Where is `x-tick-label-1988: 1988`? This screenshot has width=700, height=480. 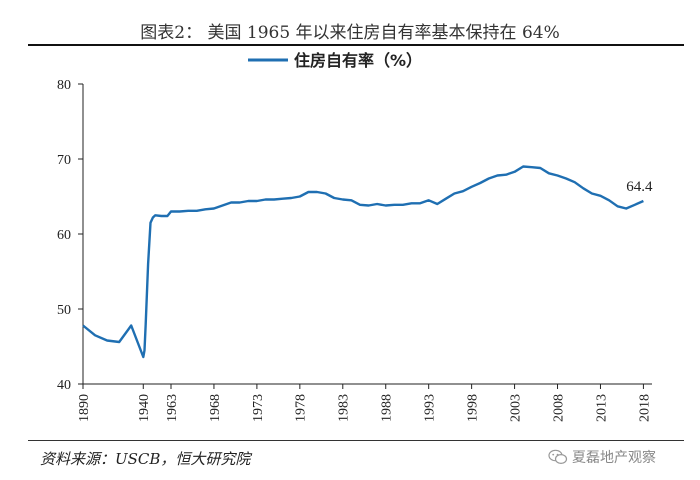
x-tick-label-1988: 1988 is located at coordinates (387, 408).